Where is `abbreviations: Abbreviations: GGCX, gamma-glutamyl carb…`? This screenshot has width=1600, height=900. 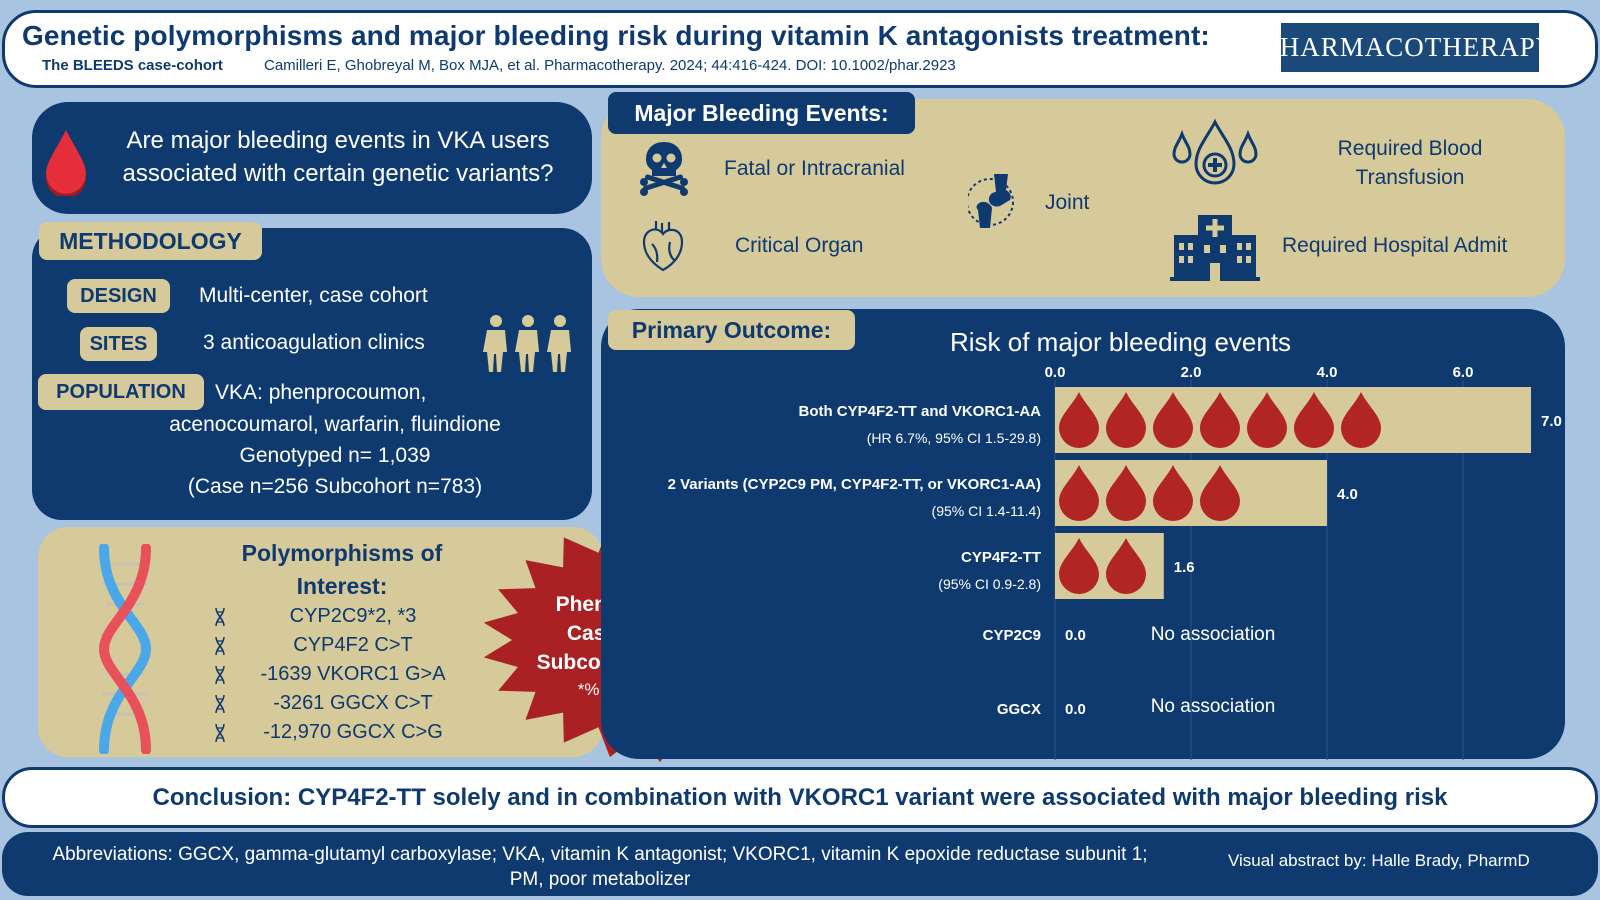
abbreviations: Abbreviations: GGCX, gamma-glutamyl carb… is located at coordinates (600, 867).